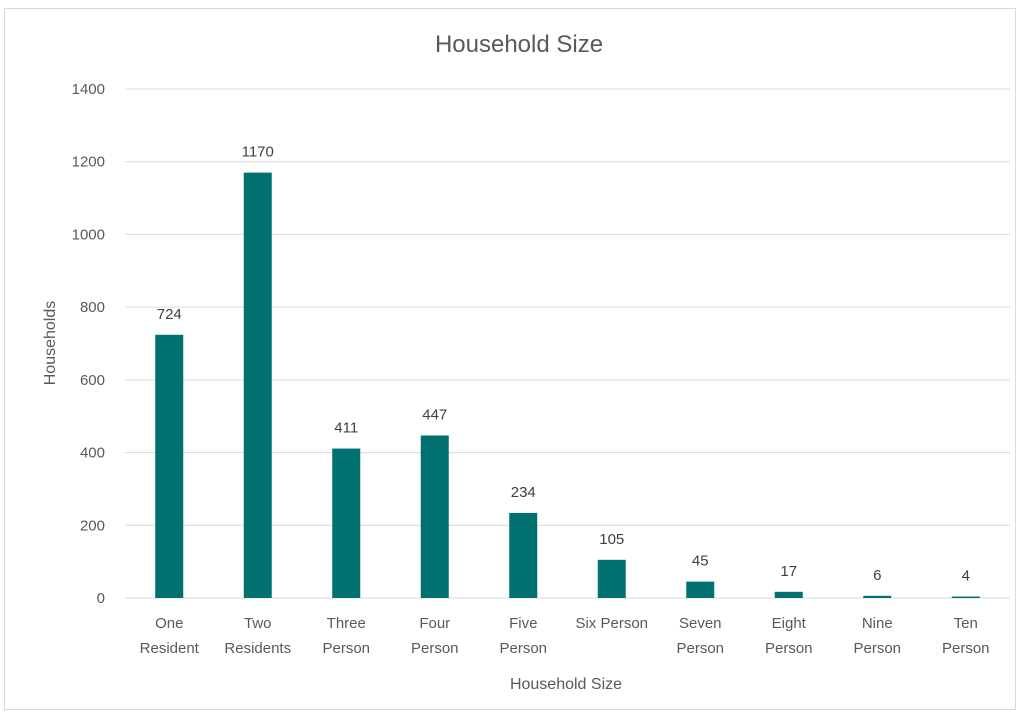  What do you see at coordinates (523, 623) in the screenshot?
I see `x-category-label: Five` at bounding box center [523, 623].